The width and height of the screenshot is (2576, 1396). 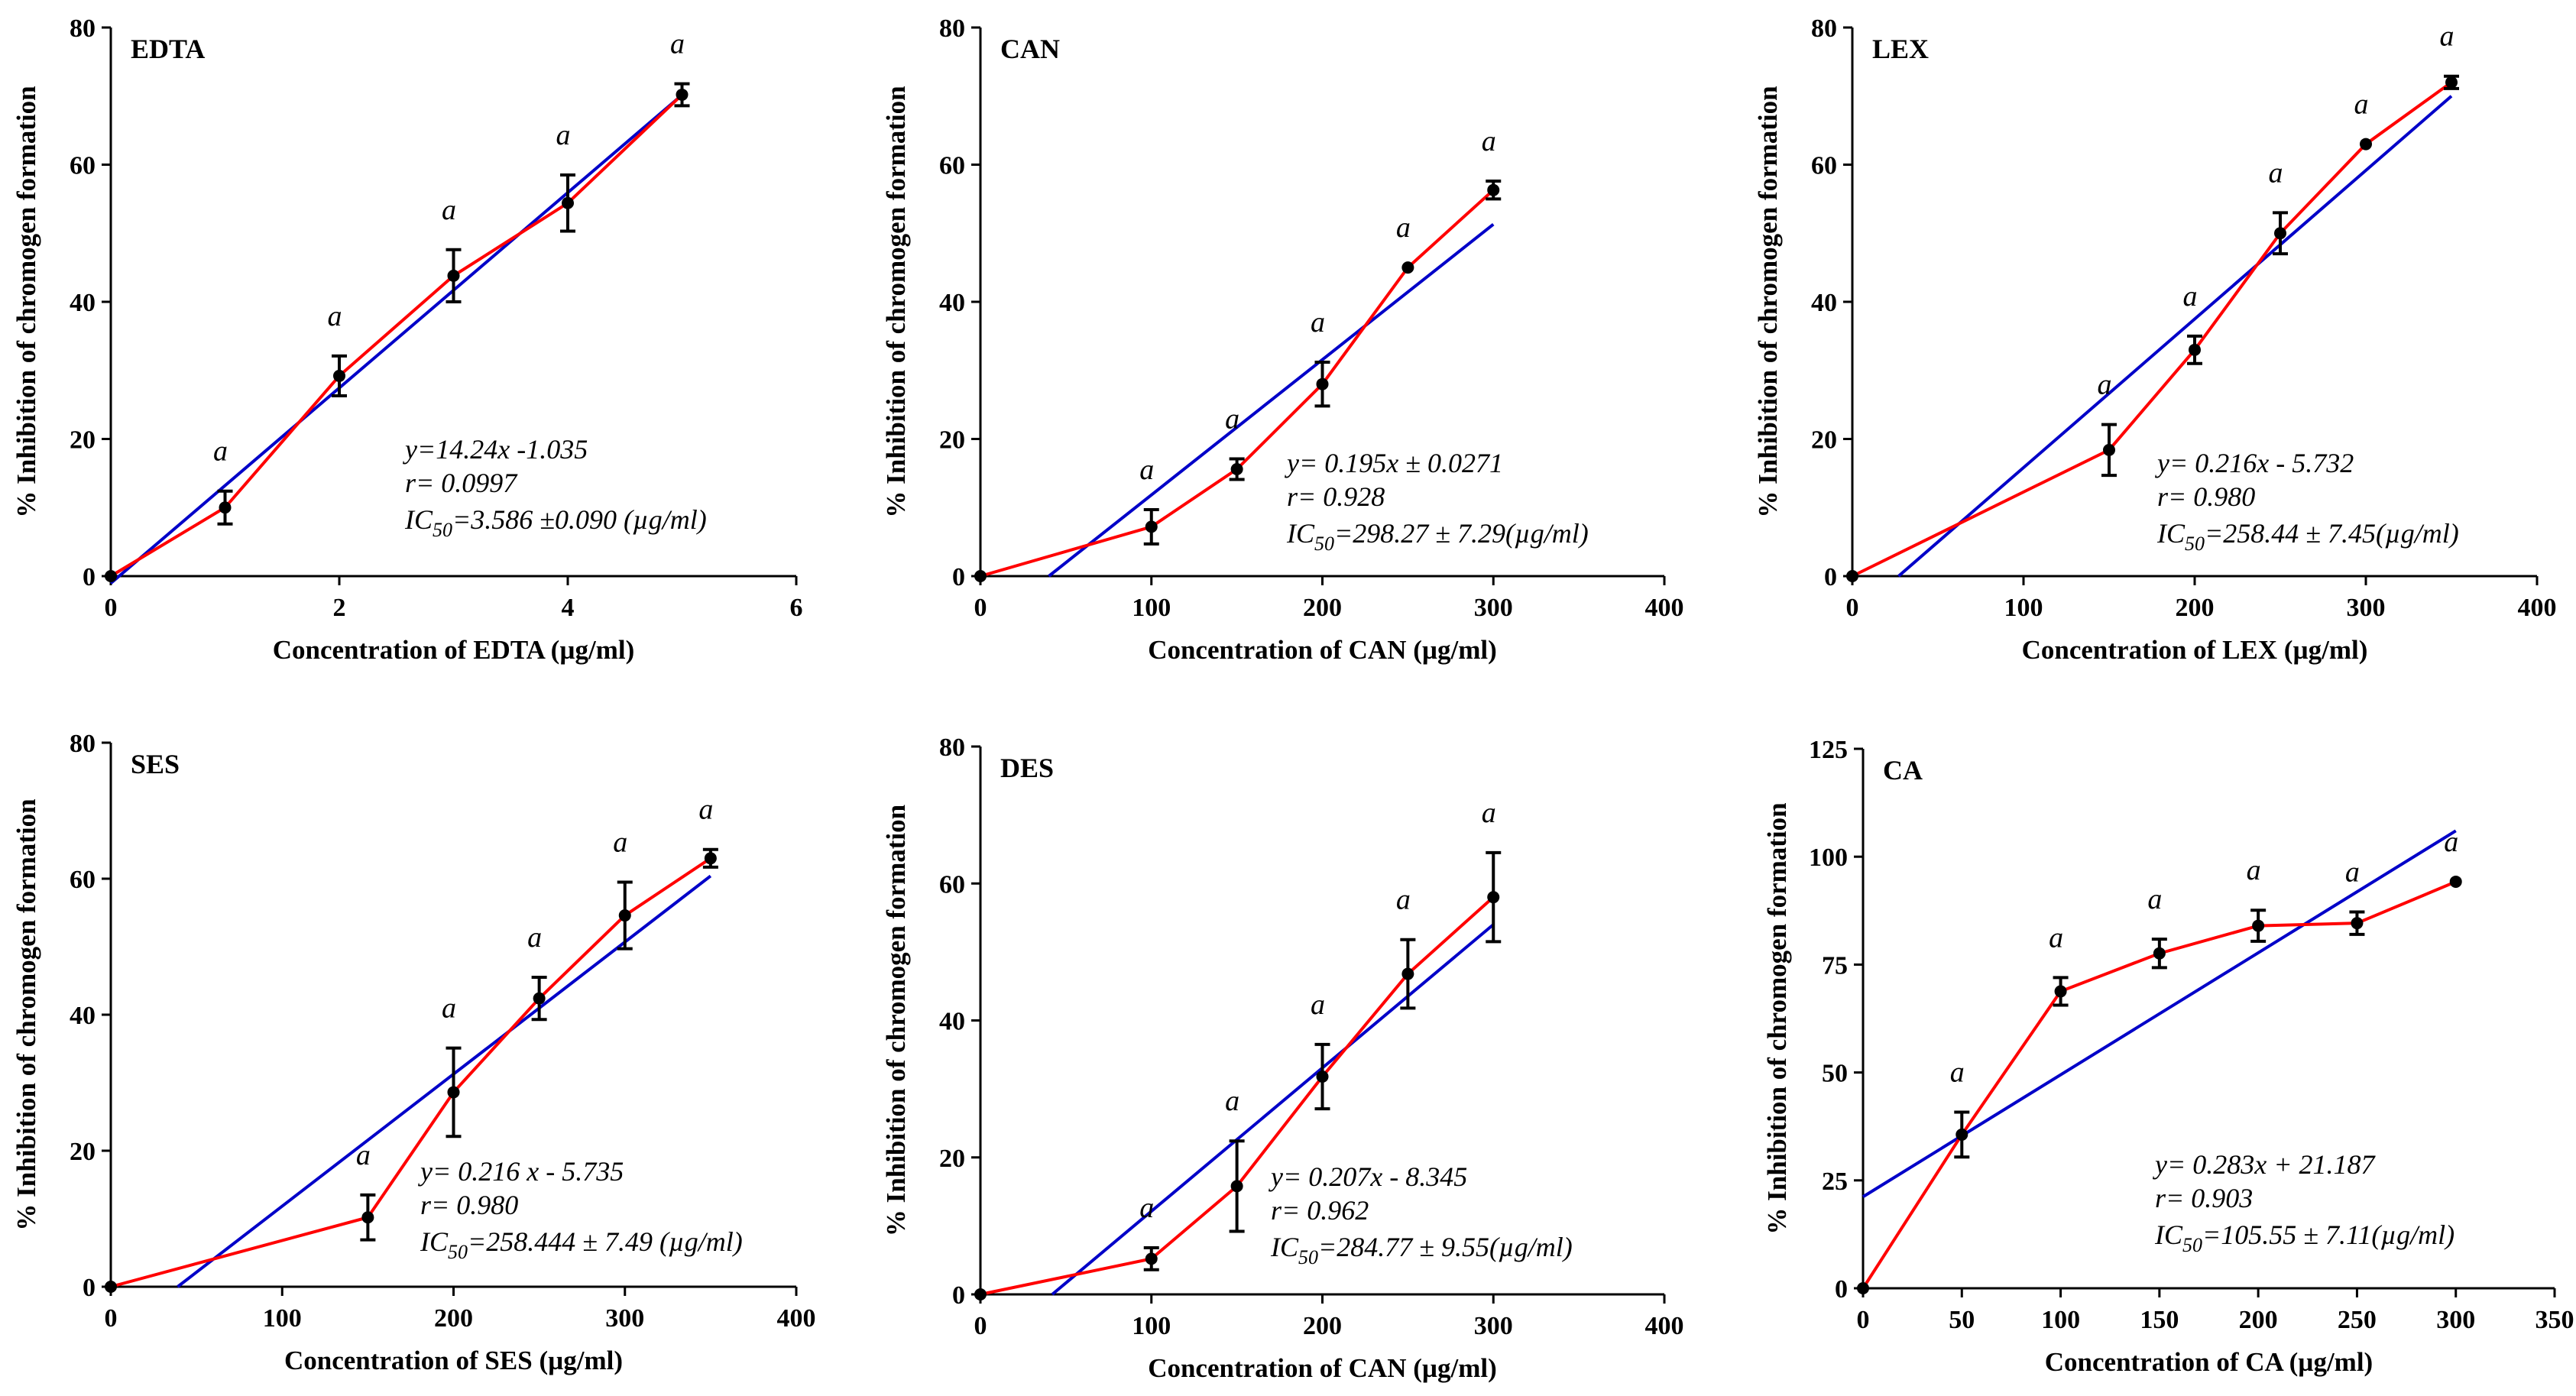 I want to click on y-tick-label: 25, so click(x=1835, y=1182).